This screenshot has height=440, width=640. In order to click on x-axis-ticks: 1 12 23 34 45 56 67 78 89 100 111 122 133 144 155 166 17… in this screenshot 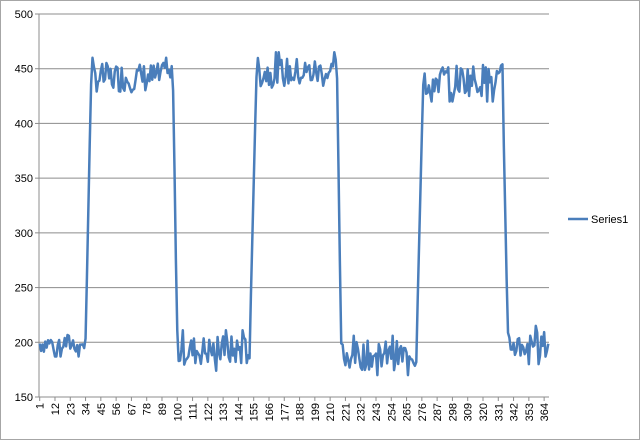, I will do `click(293, 409)`.